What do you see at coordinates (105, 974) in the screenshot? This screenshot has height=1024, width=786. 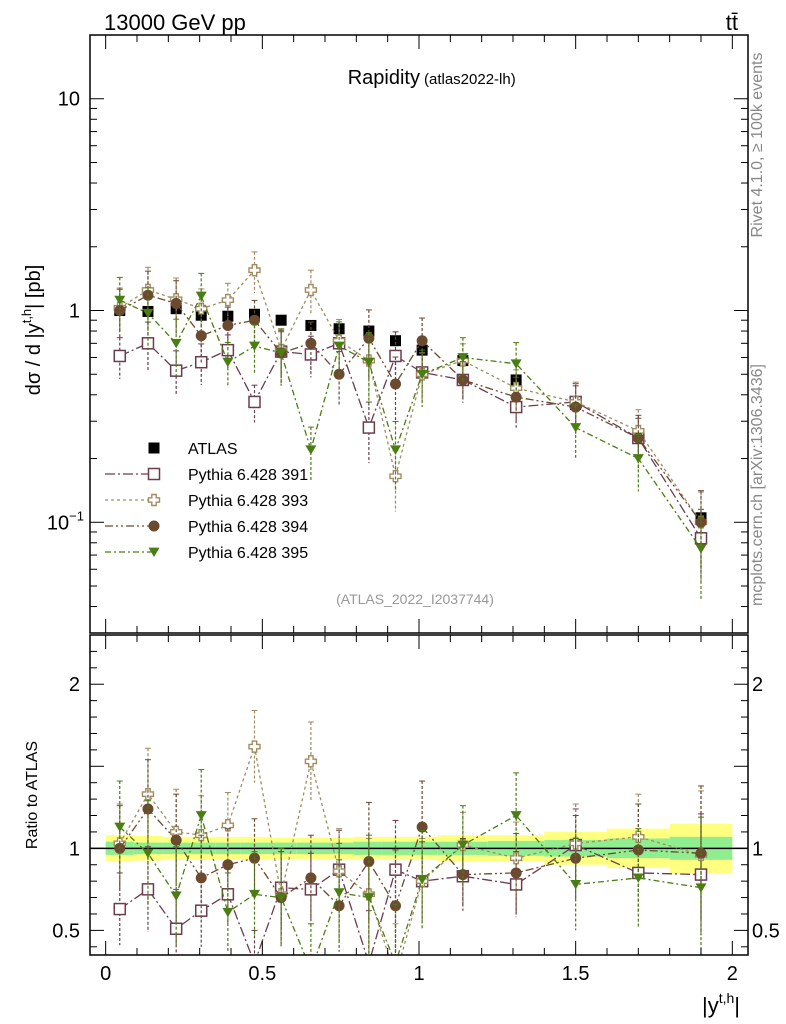 I see `x-tick-label: 0` at bounding box center [105, 974].